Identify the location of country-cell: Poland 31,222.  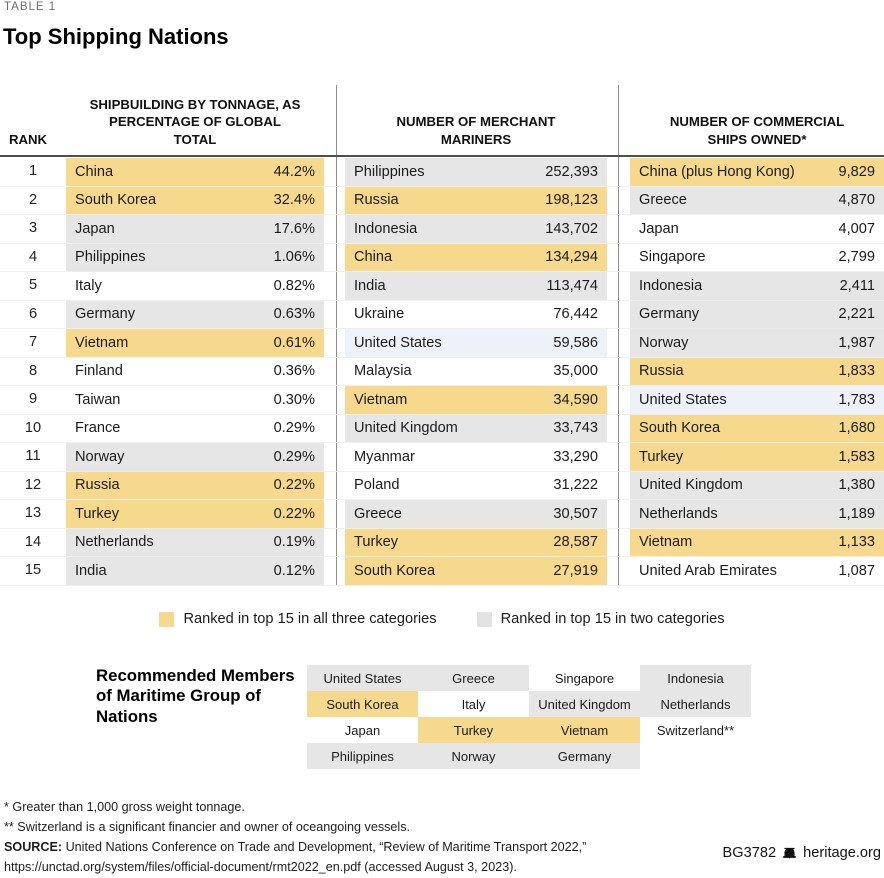
(476, 485).